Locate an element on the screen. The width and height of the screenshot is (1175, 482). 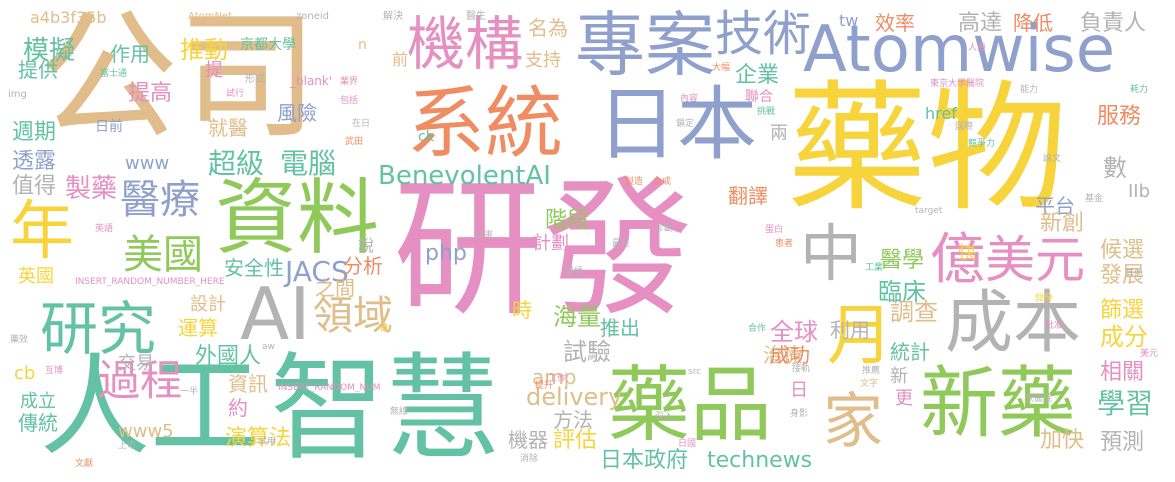
word-wutian: 武田 is located at coordinates (354, 142).